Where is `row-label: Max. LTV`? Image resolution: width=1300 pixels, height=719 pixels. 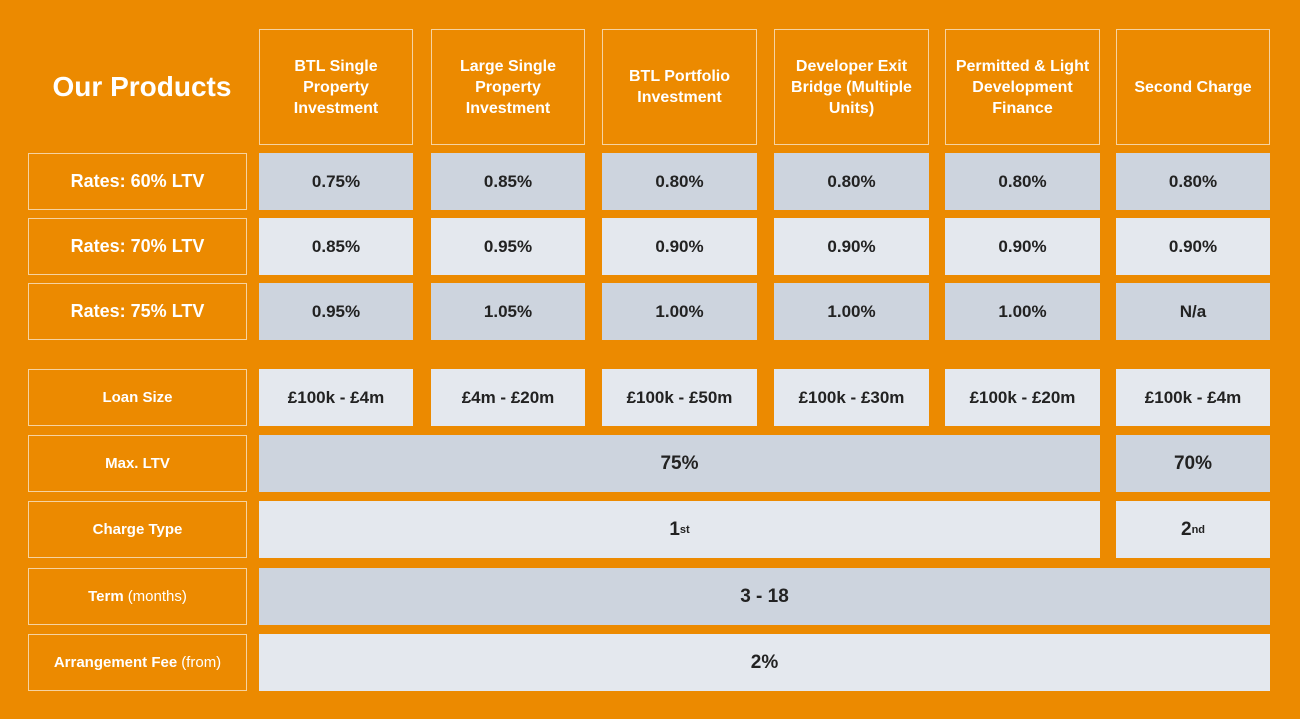 row-label: Max. LTV is located at coordinates (137, 463).